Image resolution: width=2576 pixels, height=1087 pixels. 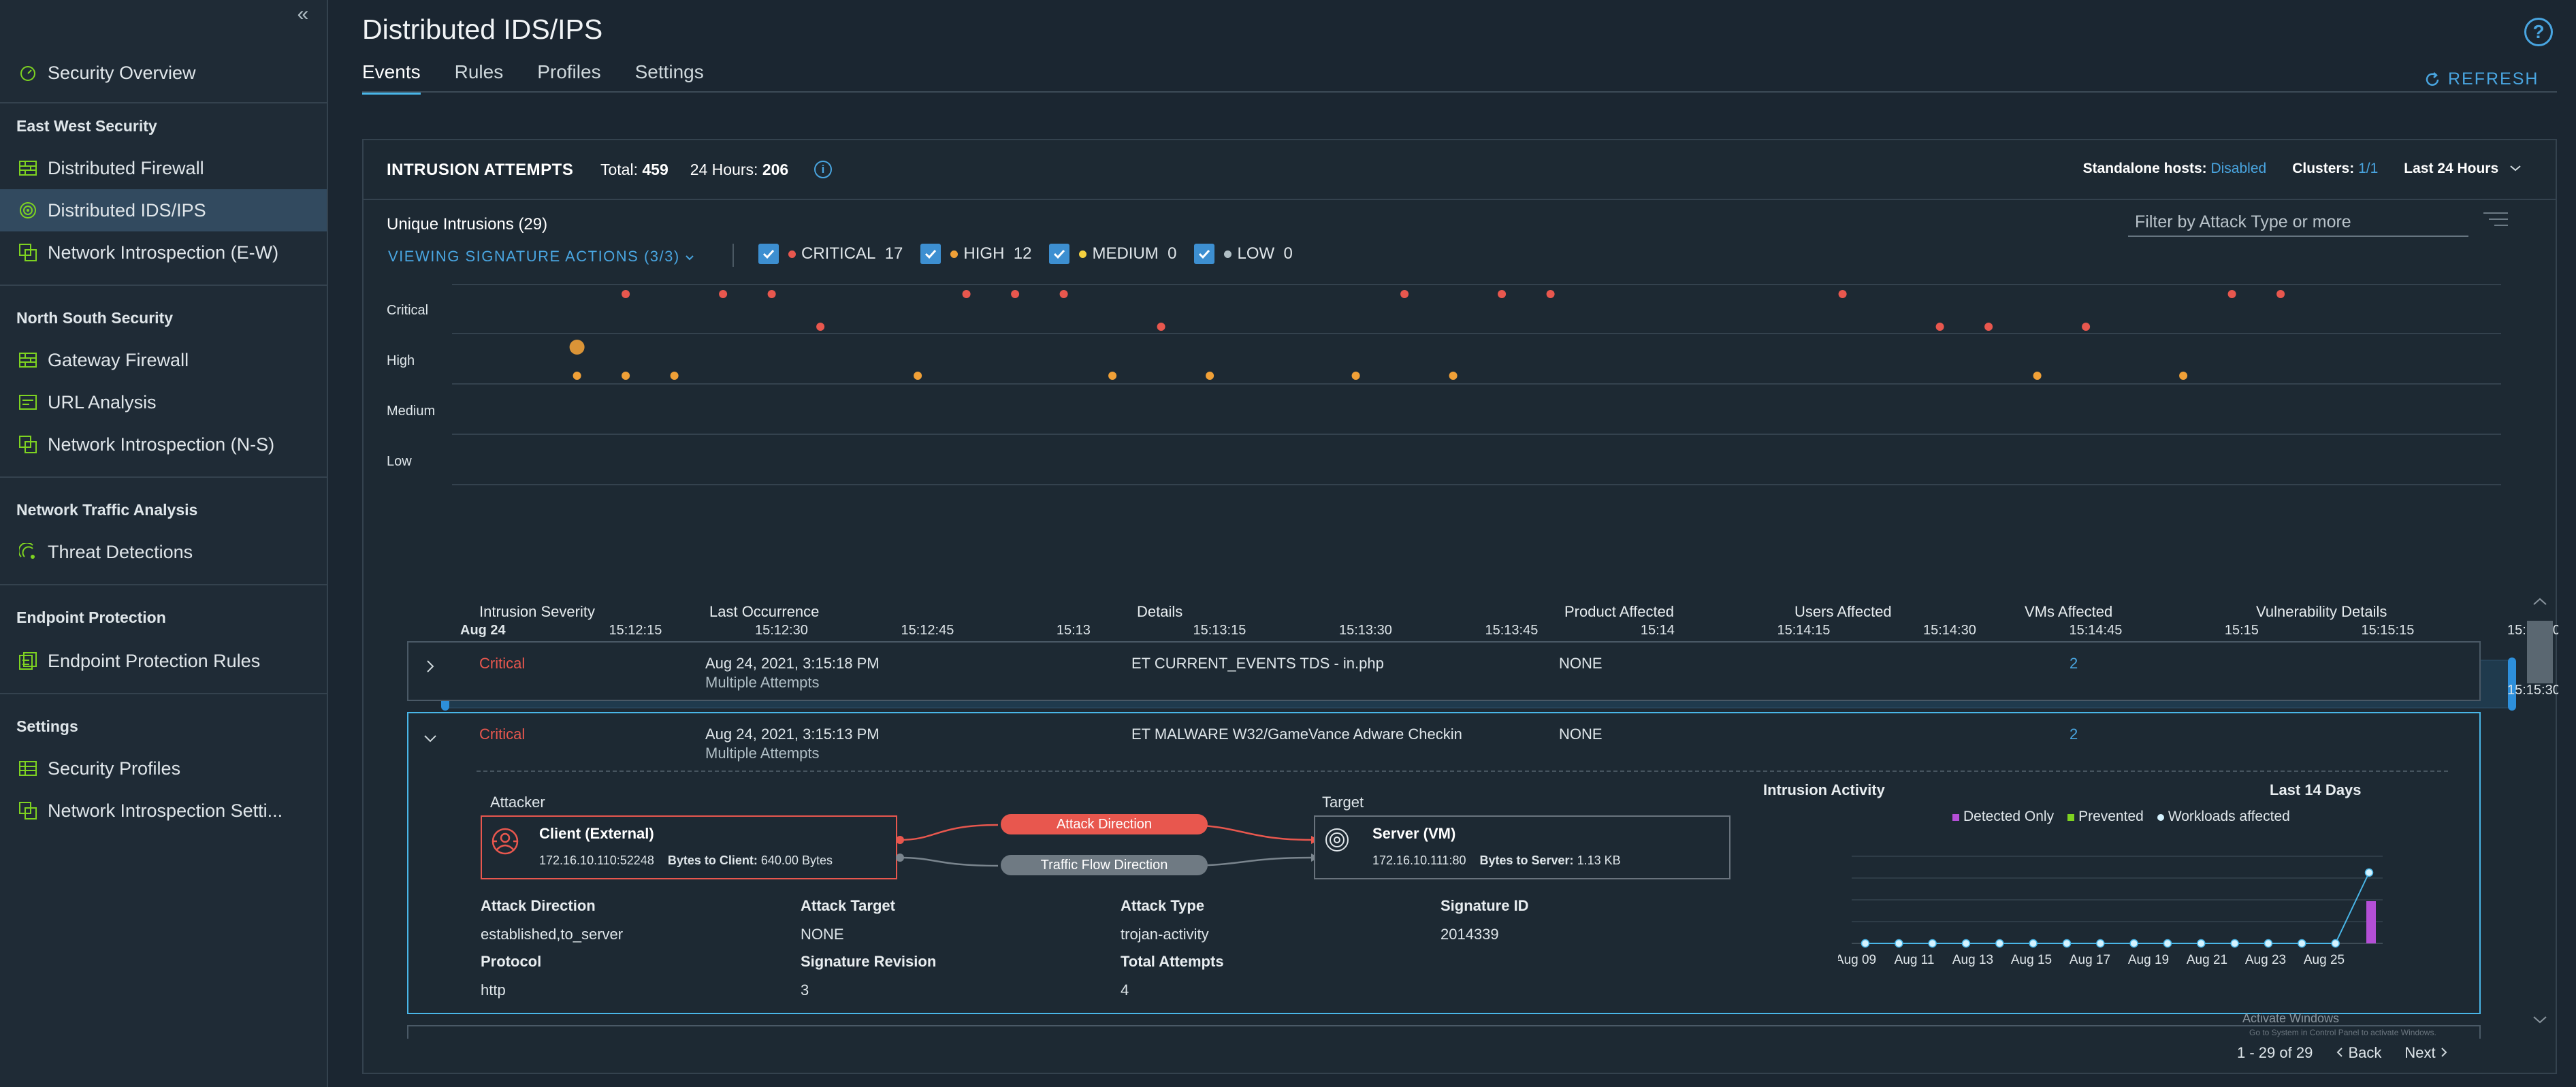 I want to click on scrollbar, so click(x=2540, y=813).